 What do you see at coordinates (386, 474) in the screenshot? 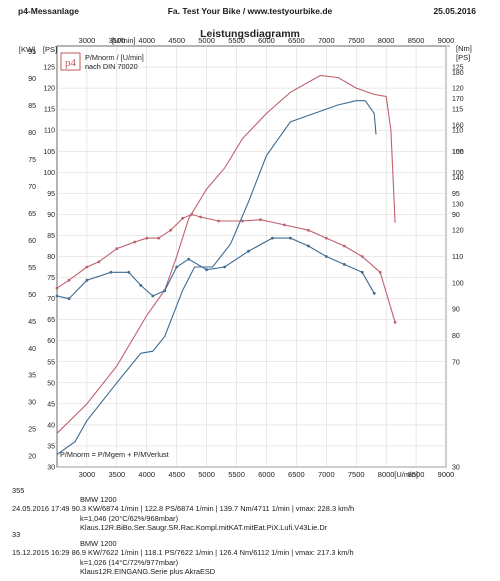
I see `x-tick-label-bottom: 8000` at bounding box center [386, 474].